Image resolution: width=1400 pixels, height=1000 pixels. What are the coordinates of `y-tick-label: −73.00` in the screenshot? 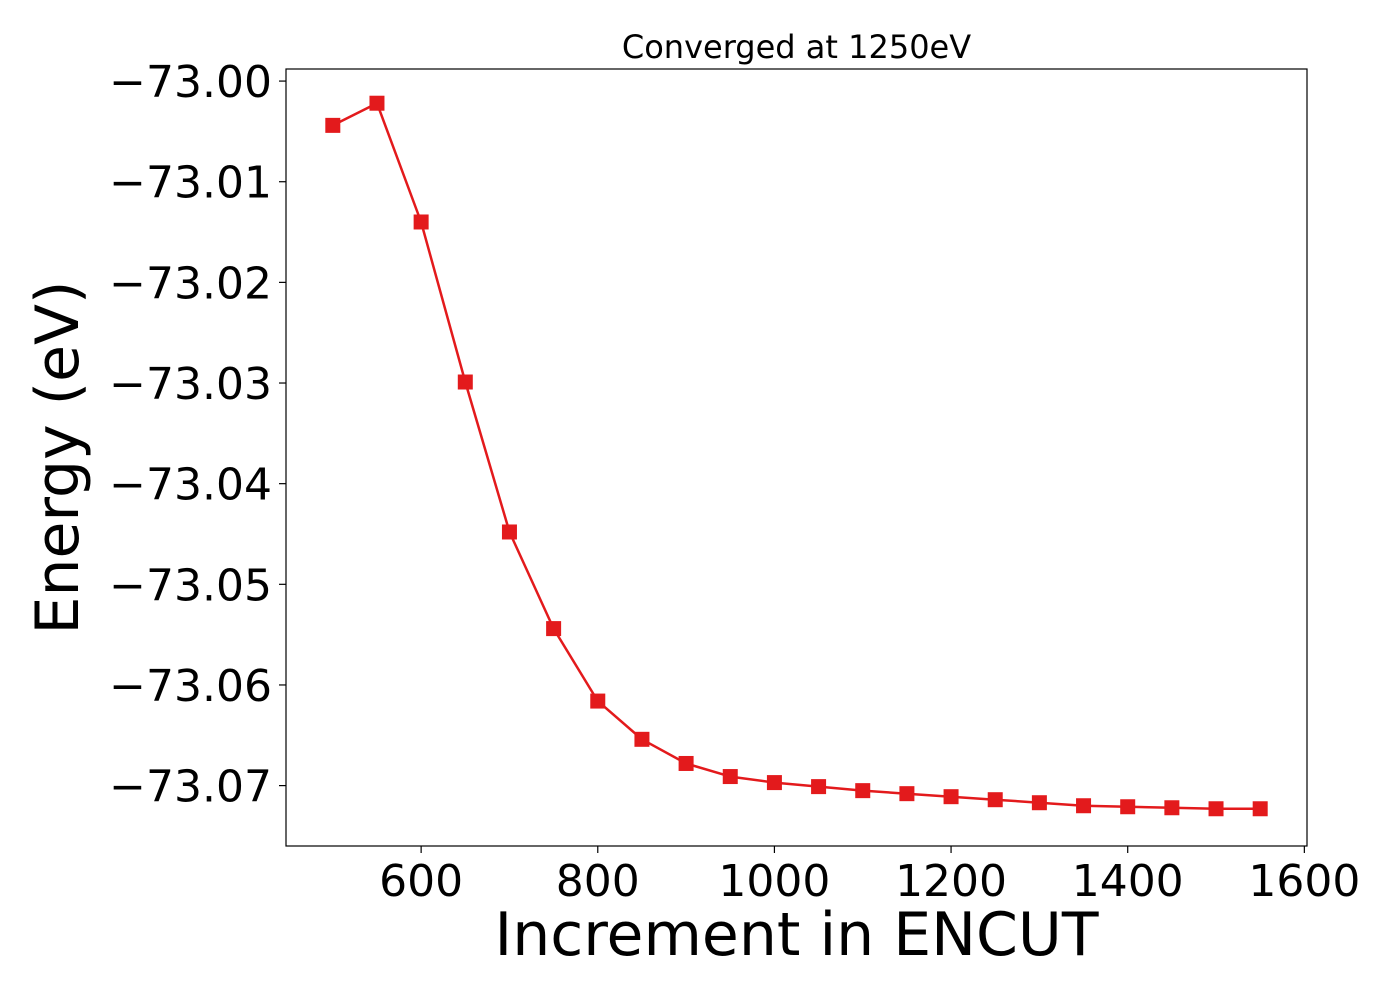 It's located at (190, 82).